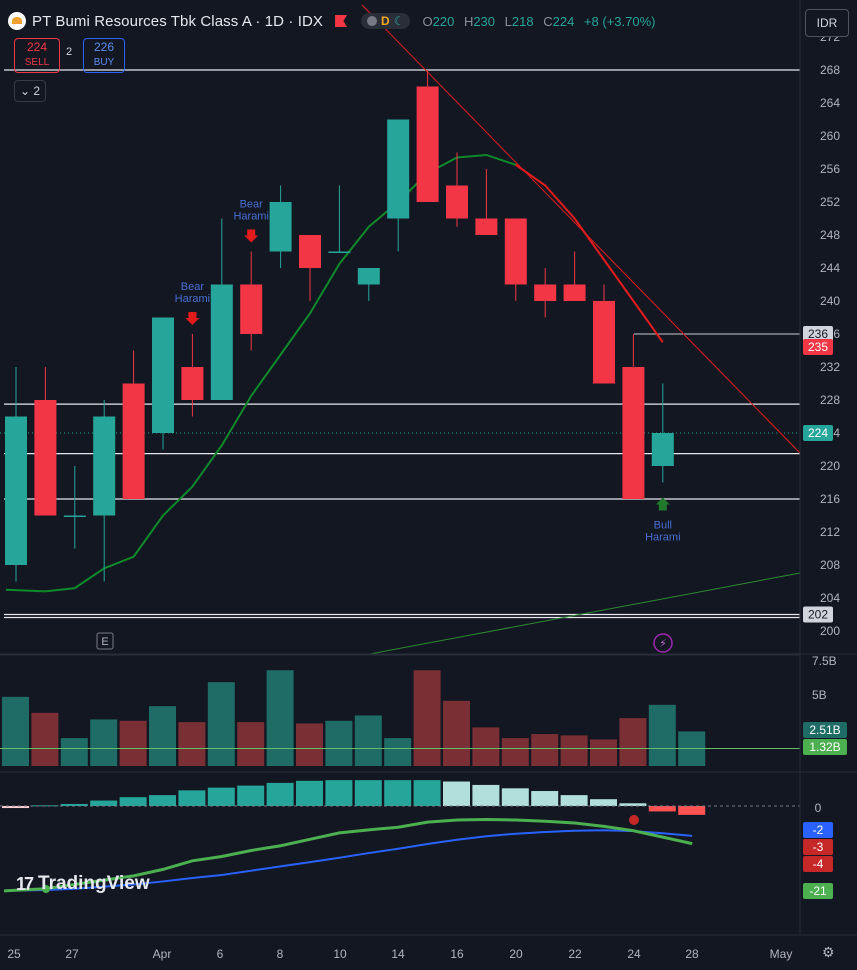 The image size is (857, 970). I want to click on price-label: 202, so click(818, 615).